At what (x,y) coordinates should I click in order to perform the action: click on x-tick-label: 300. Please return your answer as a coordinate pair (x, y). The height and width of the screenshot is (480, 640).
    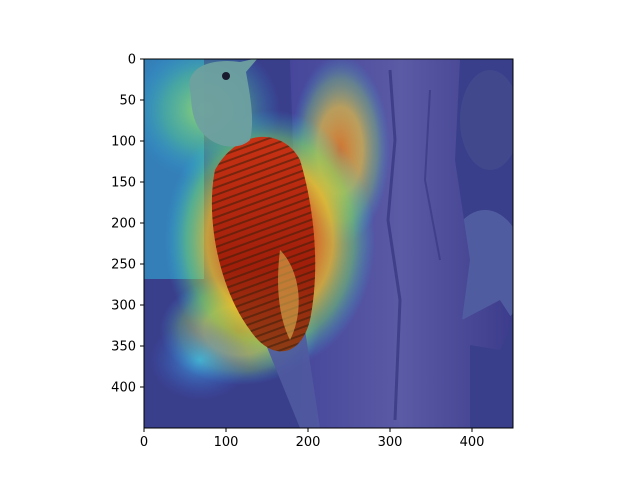
    Looking at the image, I should click on (390, 442).